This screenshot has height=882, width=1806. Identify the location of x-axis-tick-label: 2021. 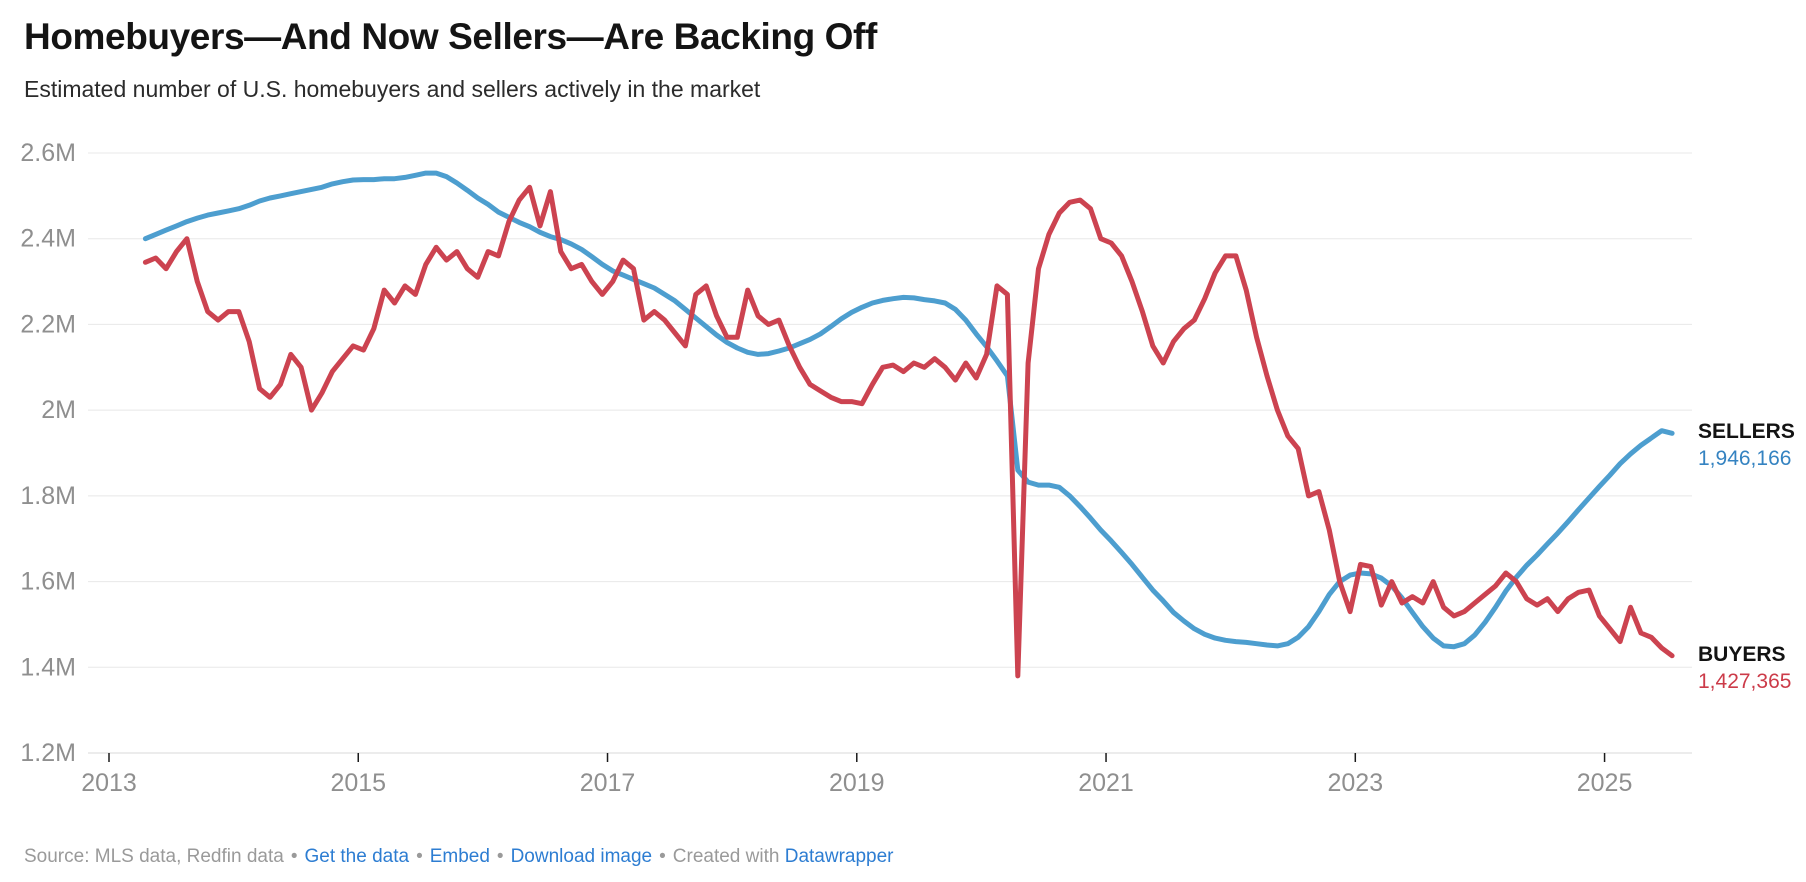
(1106, 783).